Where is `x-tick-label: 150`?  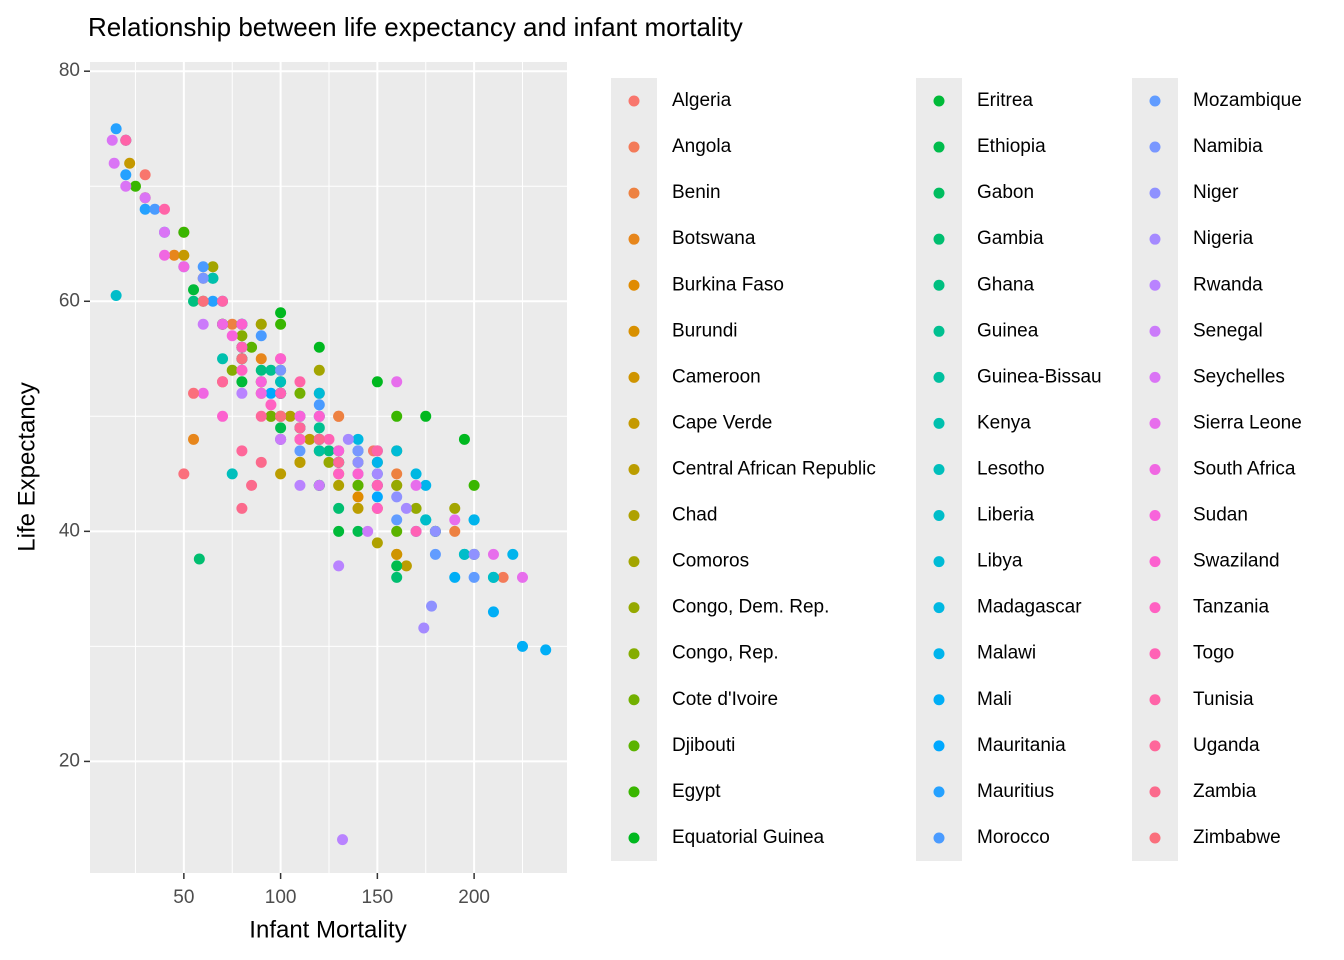 x-tick-label: 150 is located at coordinates (378, 897).